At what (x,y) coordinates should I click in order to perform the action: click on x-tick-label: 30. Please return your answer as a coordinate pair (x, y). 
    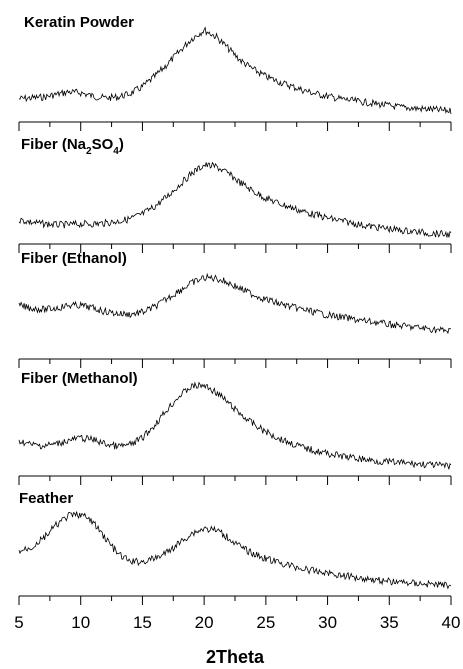
    Looking at the image, I should click on (327, 622).